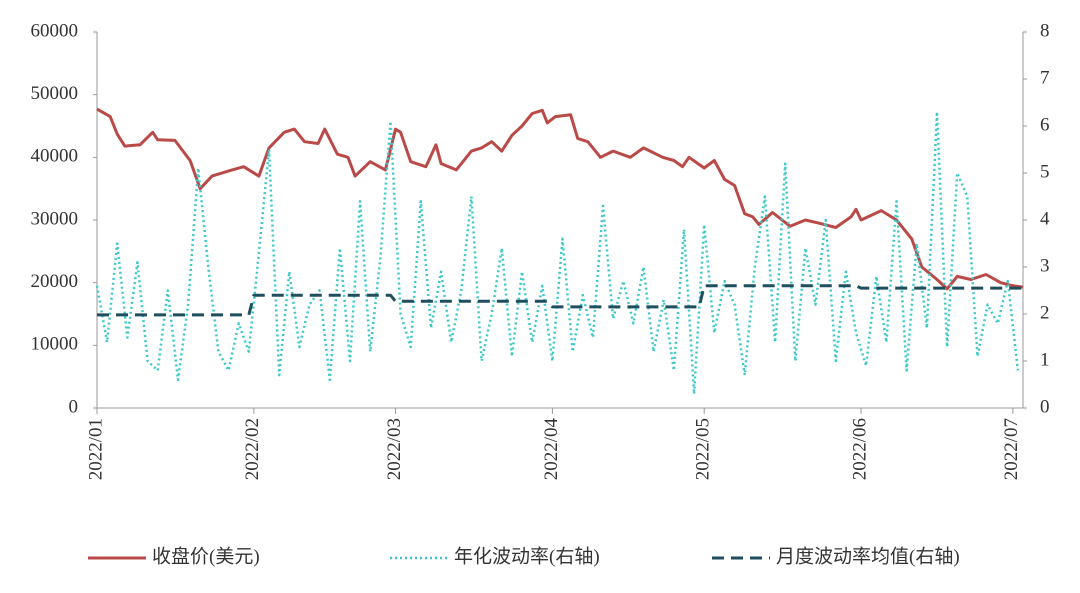 This screenshot has width=1080, height=593. What do you see at coordinates (868, 556) in the screenshot?
I see `legend-label: 月度波动率均值(右轴)` at bounding box center [868, 556].